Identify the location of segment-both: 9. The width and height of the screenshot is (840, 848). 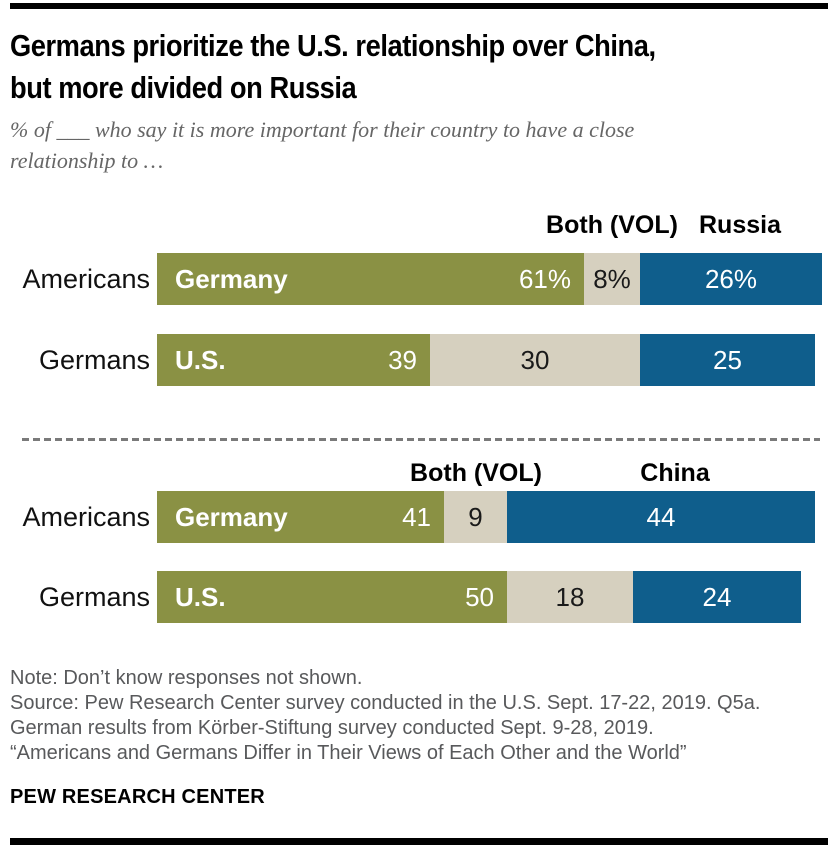
(475, 517).